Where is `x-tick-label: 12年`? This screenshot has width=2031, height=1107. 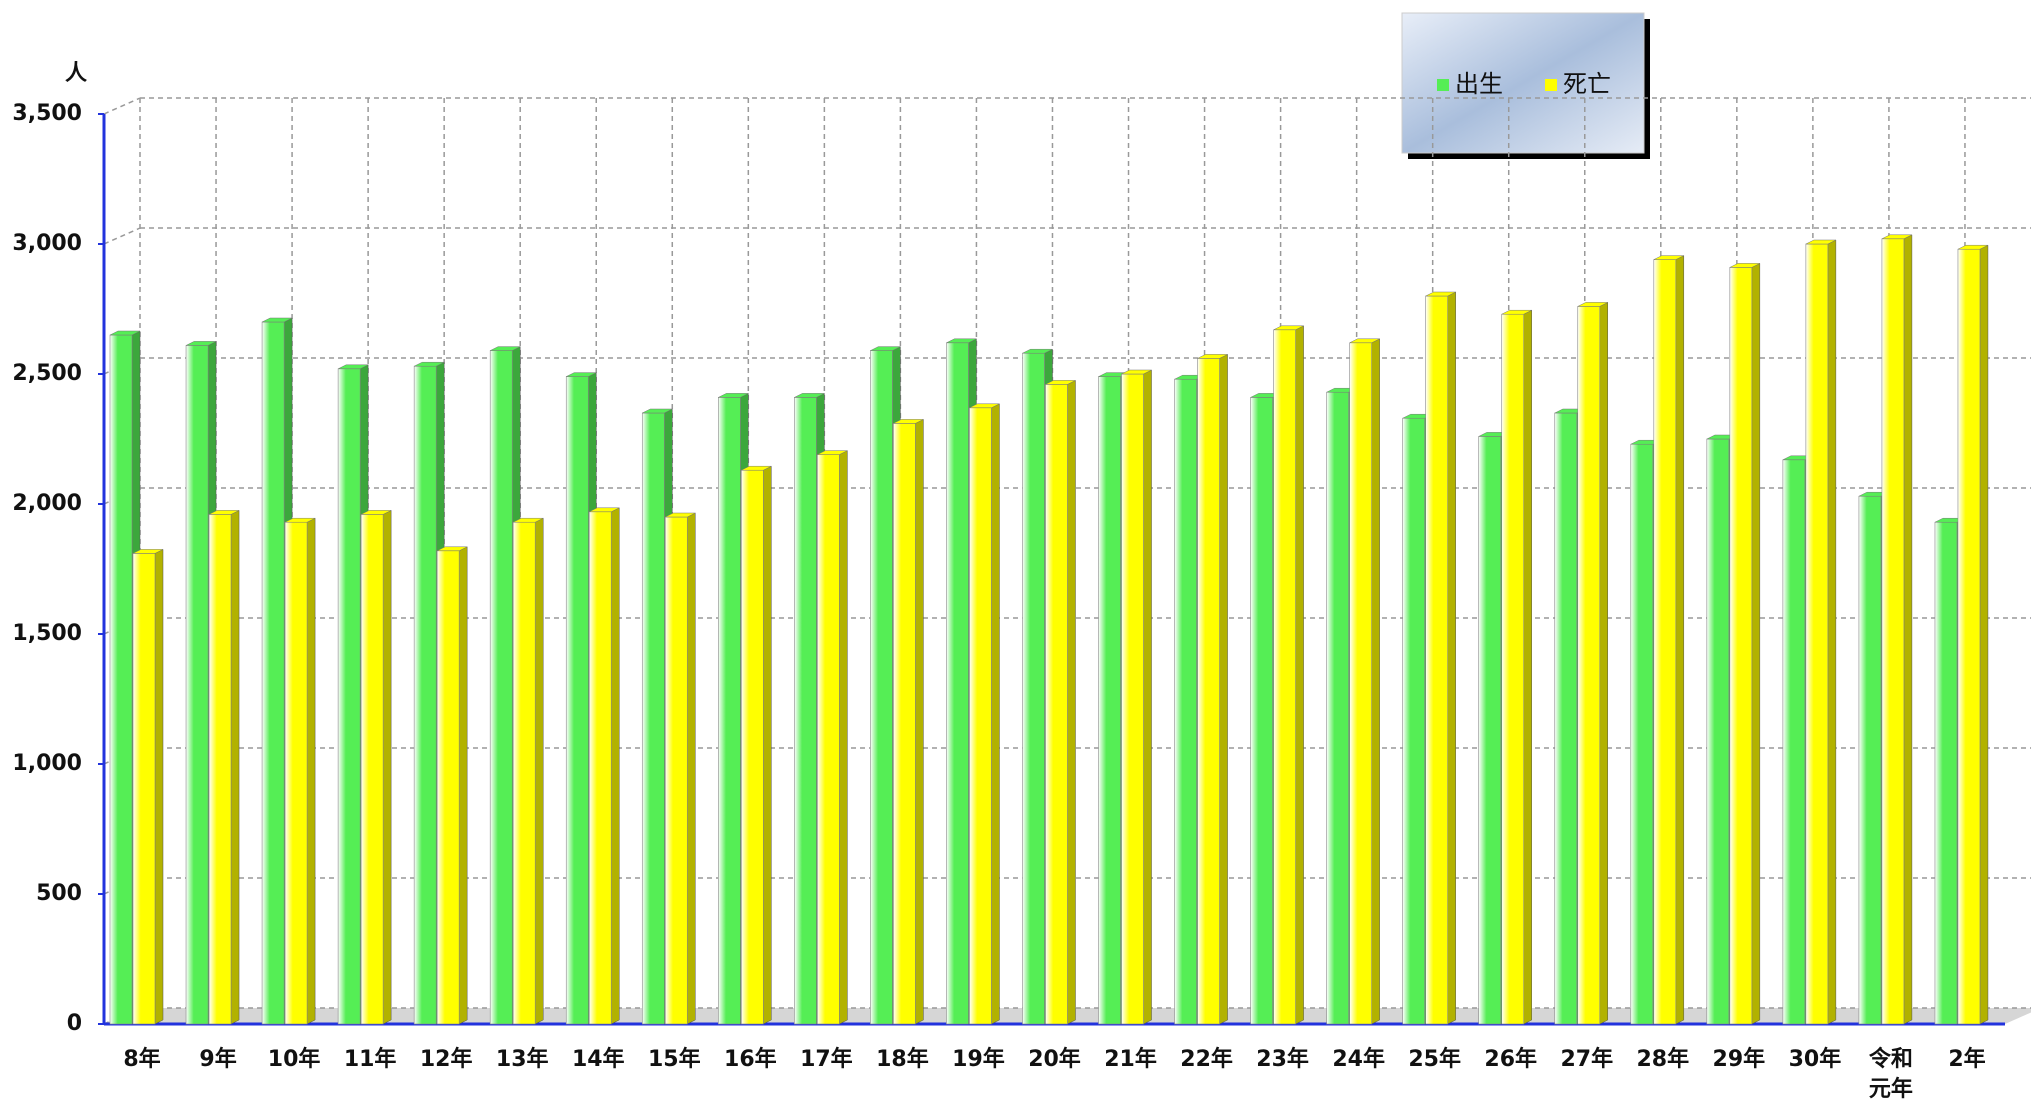
x-tick-label: 12年 is located at coordinates (446, 1059).